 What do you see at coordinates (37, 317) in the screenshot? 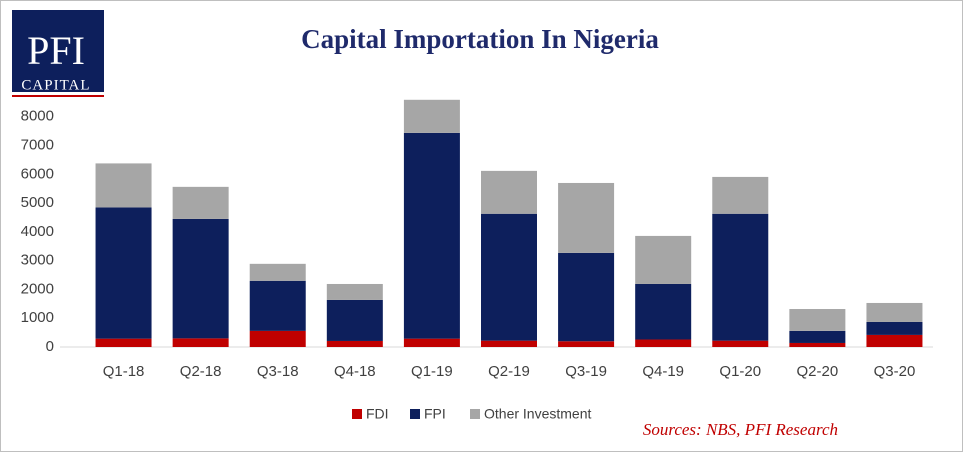
I see `y-tick-label: 1000` at bounding box center [37, 317].